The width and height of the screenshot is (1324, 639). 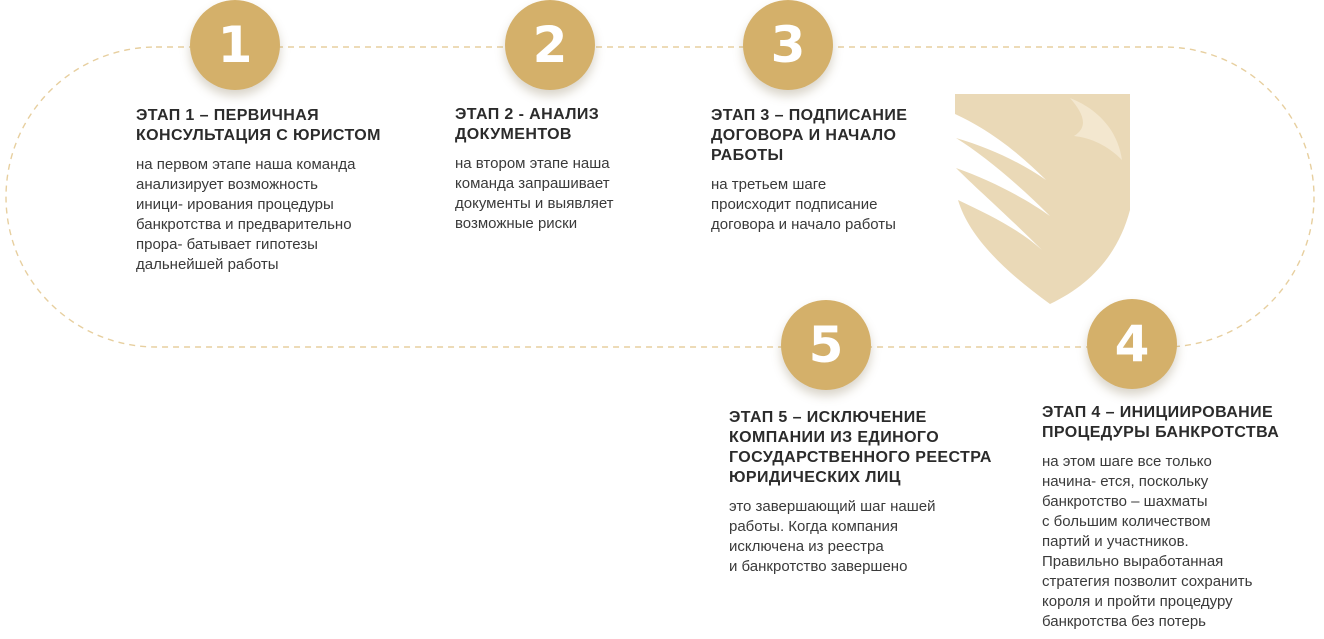 I want to click on stage-text-line: с большим количеством, so click(x=1126, y=521).